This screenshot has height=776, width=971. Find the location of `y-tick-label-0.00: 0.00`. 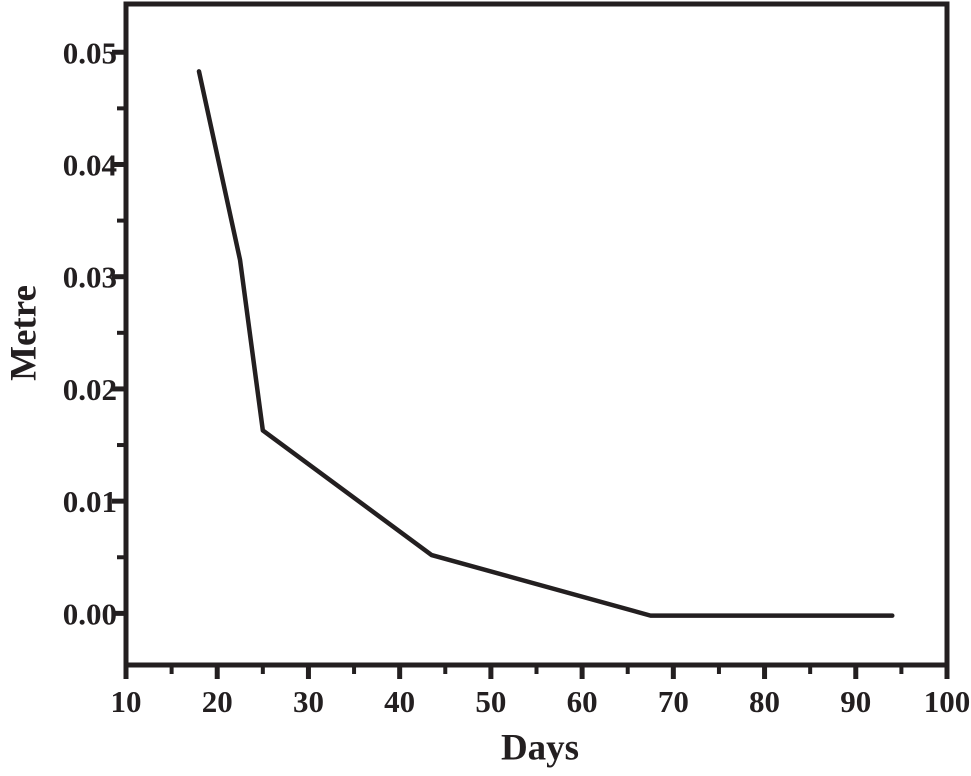

y-tick-label-0.00: 0.00 is located at coordinates (90, 613).